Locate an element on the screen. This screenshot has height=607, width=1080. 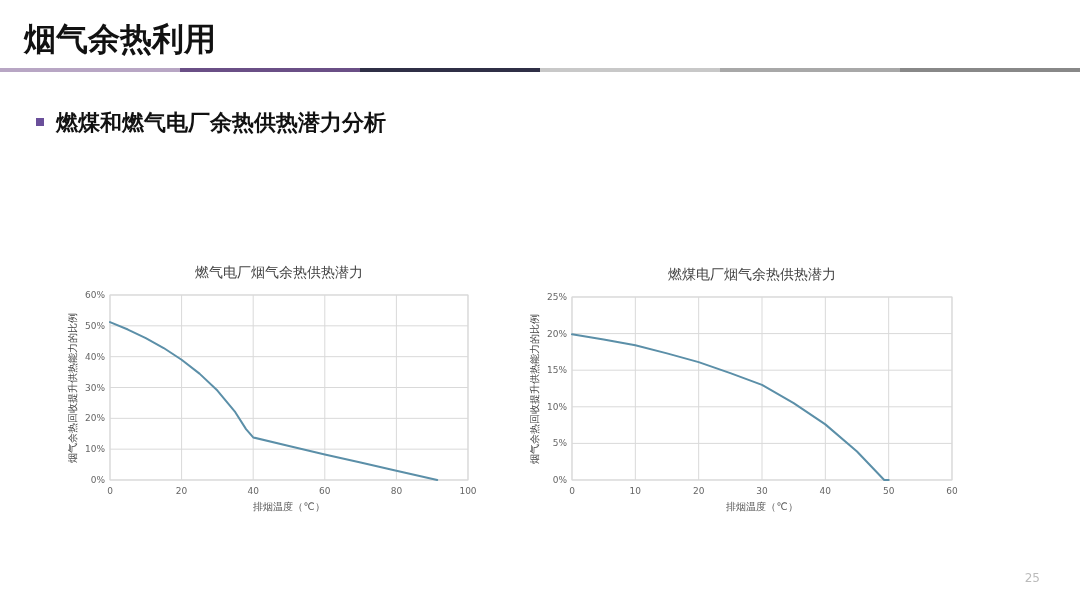
y-tick-label: 40% is located at coordinates (95, 356).